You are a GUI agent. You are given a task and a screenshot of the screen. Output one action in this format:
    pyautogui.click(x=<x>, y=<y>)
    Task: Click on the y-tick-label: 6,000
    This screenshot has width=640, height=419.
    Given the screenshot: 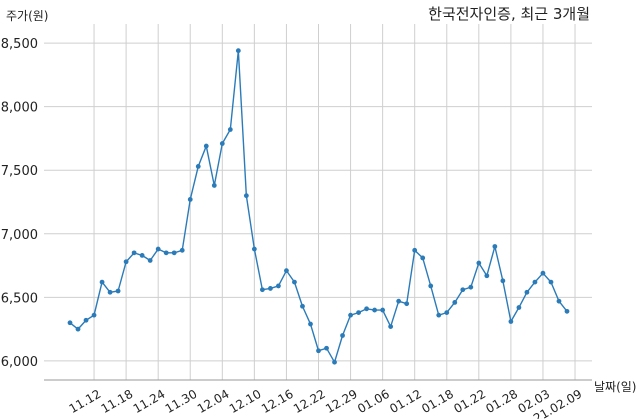 What is the action you would take?
    pyautogui.click(x=19, y=362)
    